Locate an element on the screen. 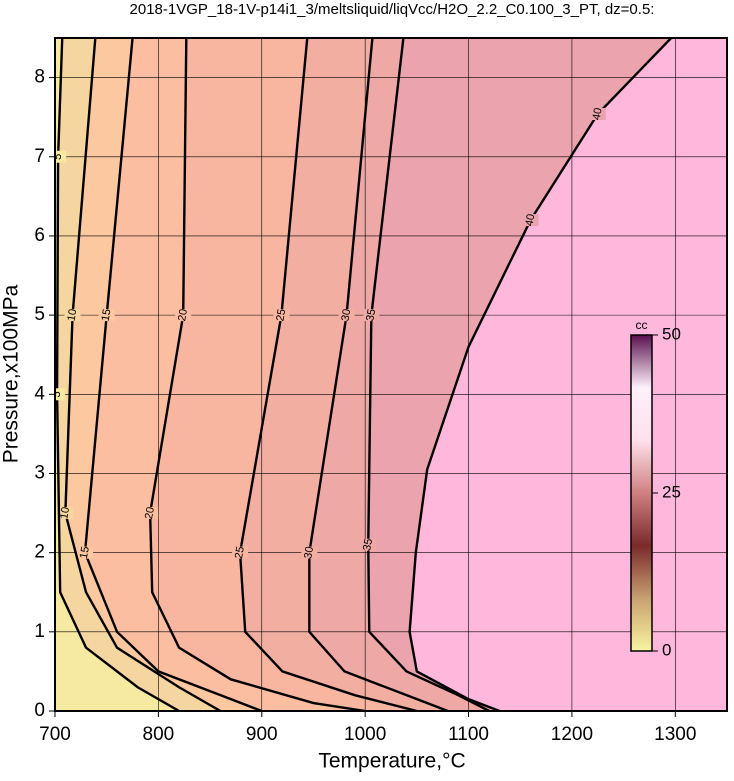  x-tick-label: 1100 is located at coordinates (468, 734).